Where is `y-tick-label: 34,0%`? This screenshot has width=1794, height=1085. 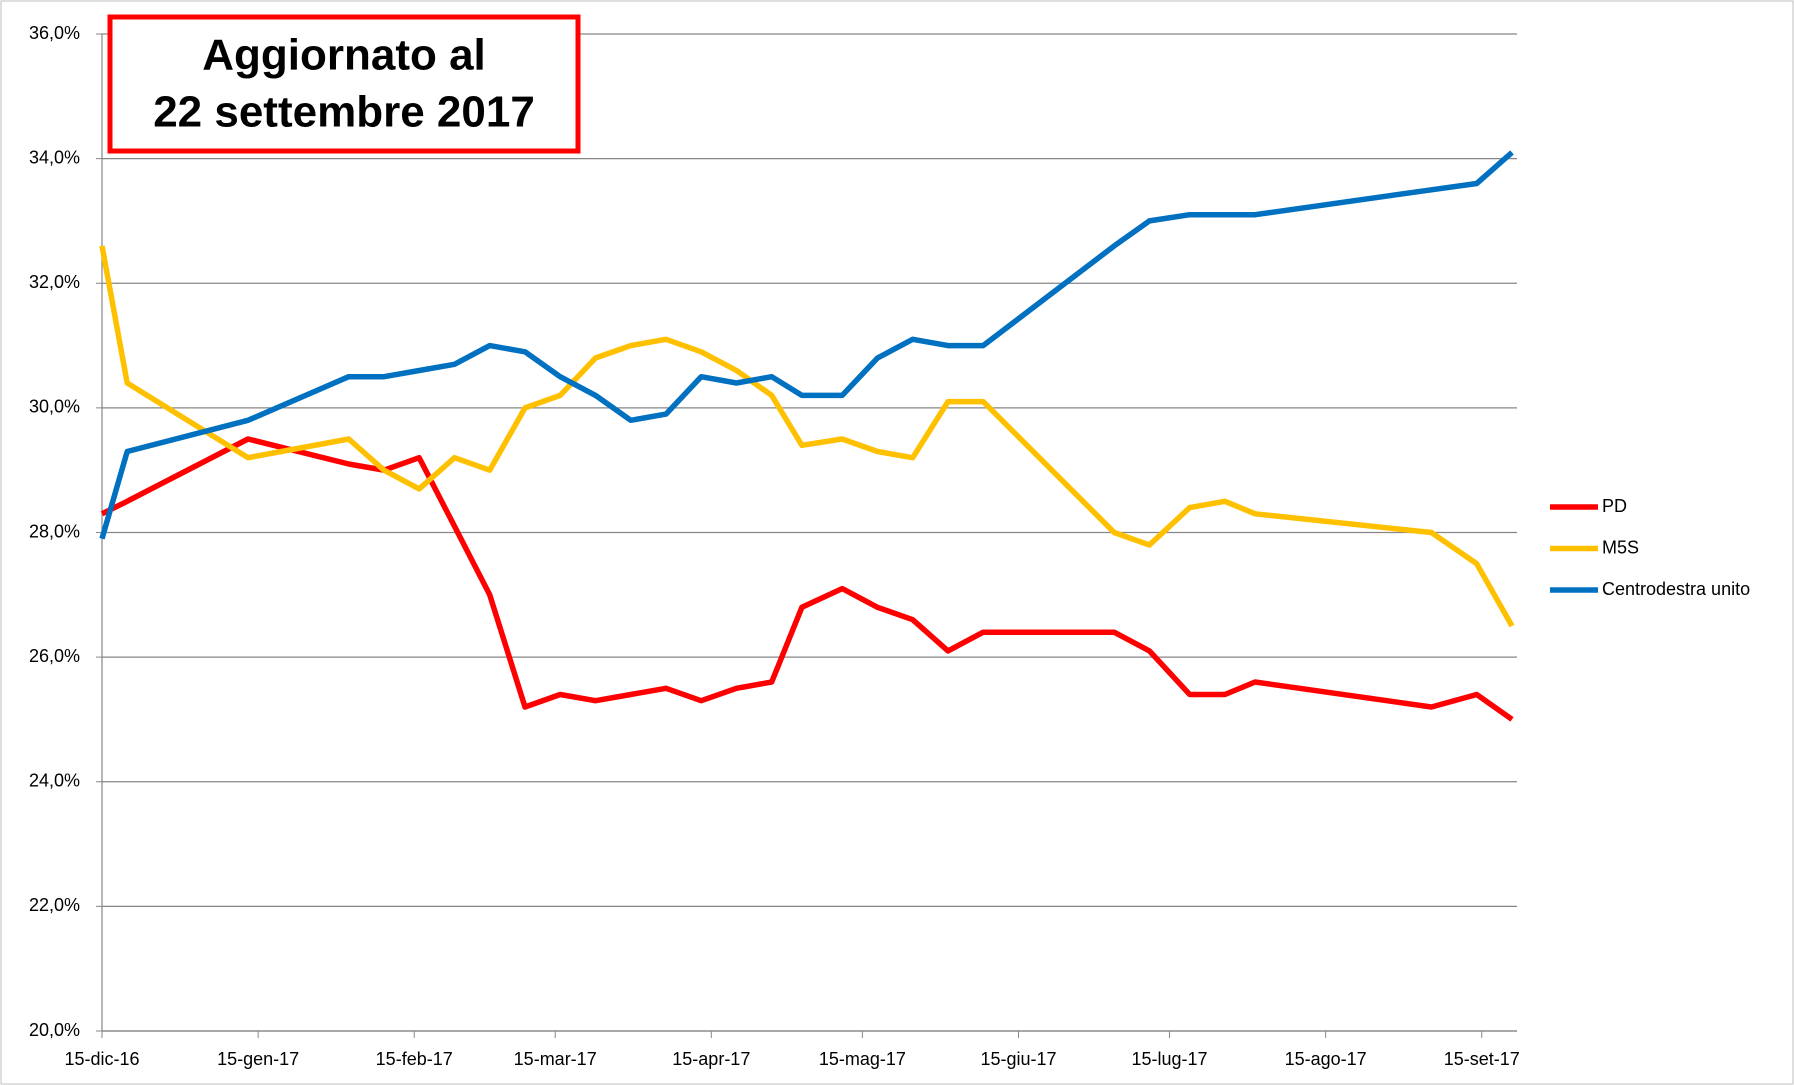
y-tick-label: 34,0% is located at coordinates (54, 157).